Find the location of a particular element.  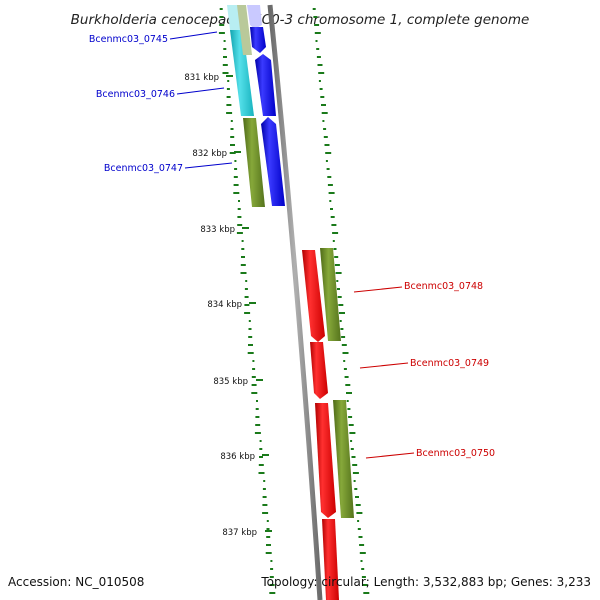

accession-text: Accession: NC_010508 is located at coordinates (76, 582).